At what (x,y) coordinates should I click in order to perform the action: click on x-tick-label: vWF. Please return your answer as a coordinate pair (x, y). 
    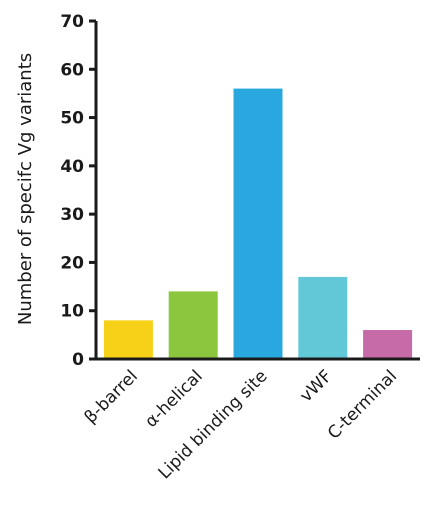
    Looking at the image, I should click on (316, 386).